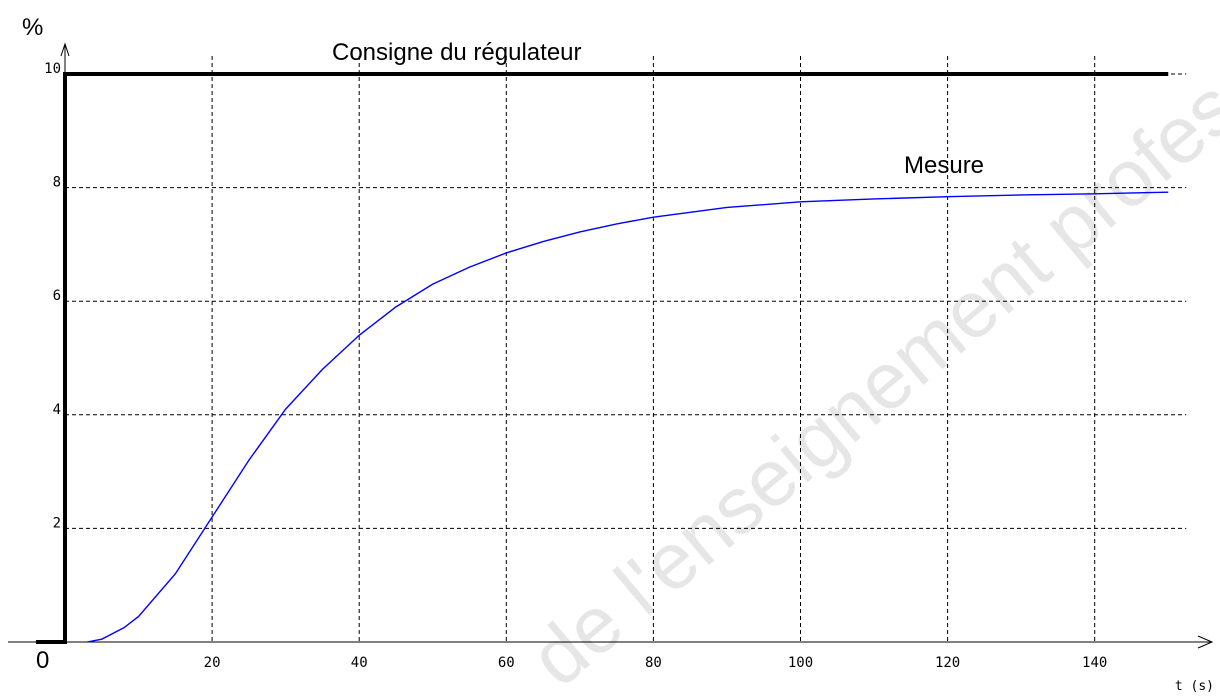 The width and height of the screenshot is (1220, 700). What do you see at coordinates (52, 69) in the screenshot?
I see `y-tick-label: 10` at bounding box center [52, 69].